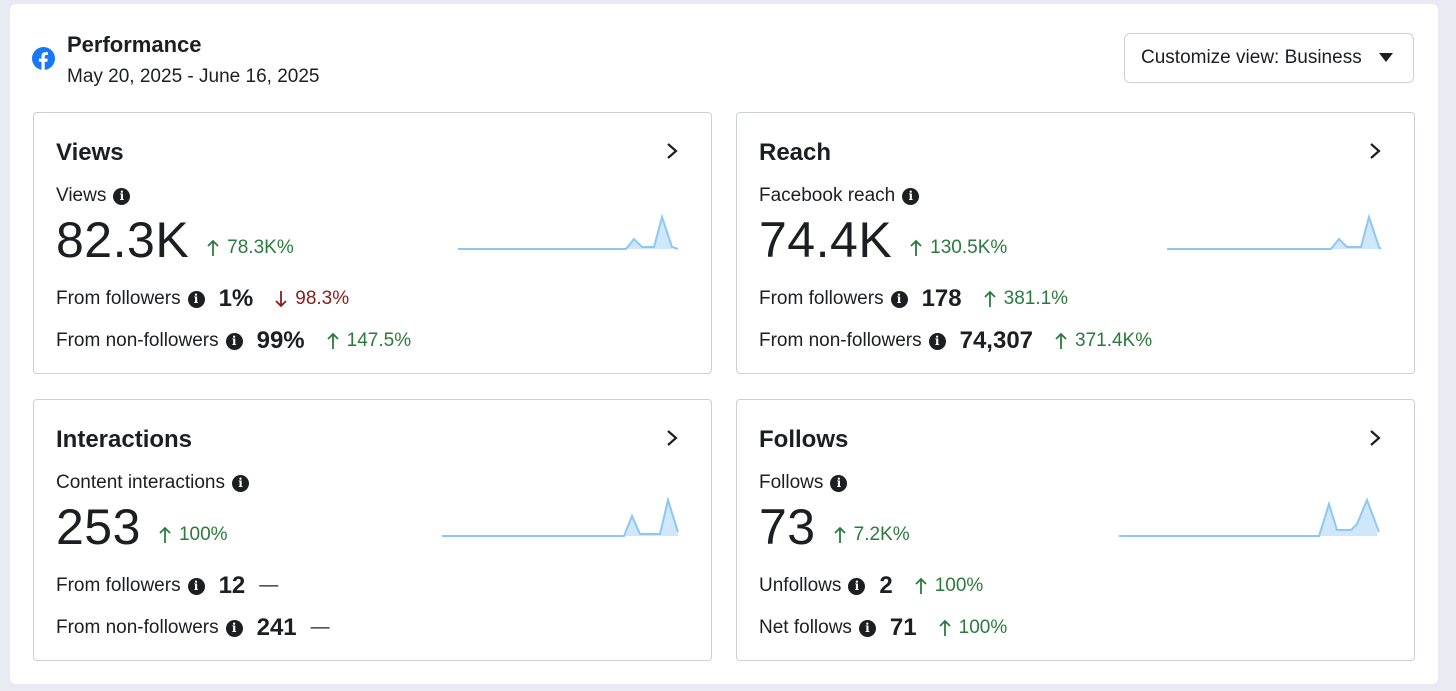 This screenshot has width=1456, height=691. What do you see at coordinates (134, 44) in the screenshot?
I see `page-title: Performance` at bounding box center [134, 44].